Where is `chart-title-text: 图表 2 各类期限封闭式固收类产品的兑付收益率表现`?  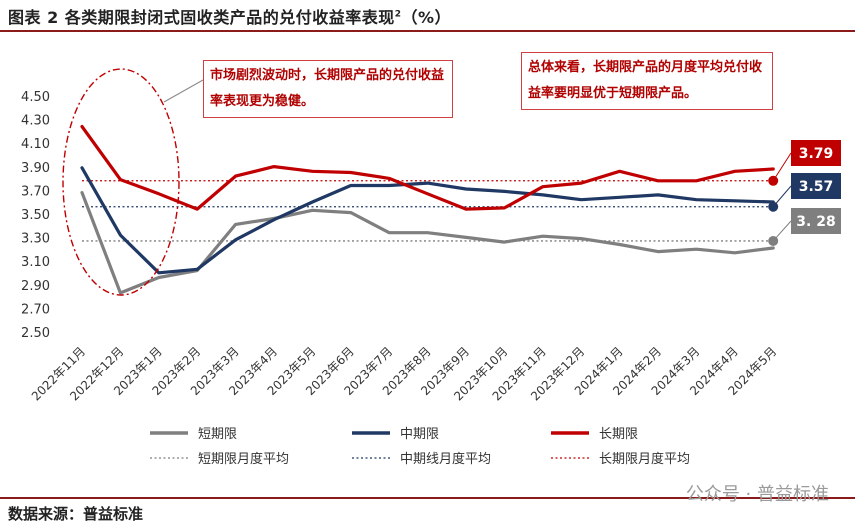 chart-title-text: 图表 2 各类期限封闭式固收类产品的兑付收益率表现 is located at coordinates (201, 17).